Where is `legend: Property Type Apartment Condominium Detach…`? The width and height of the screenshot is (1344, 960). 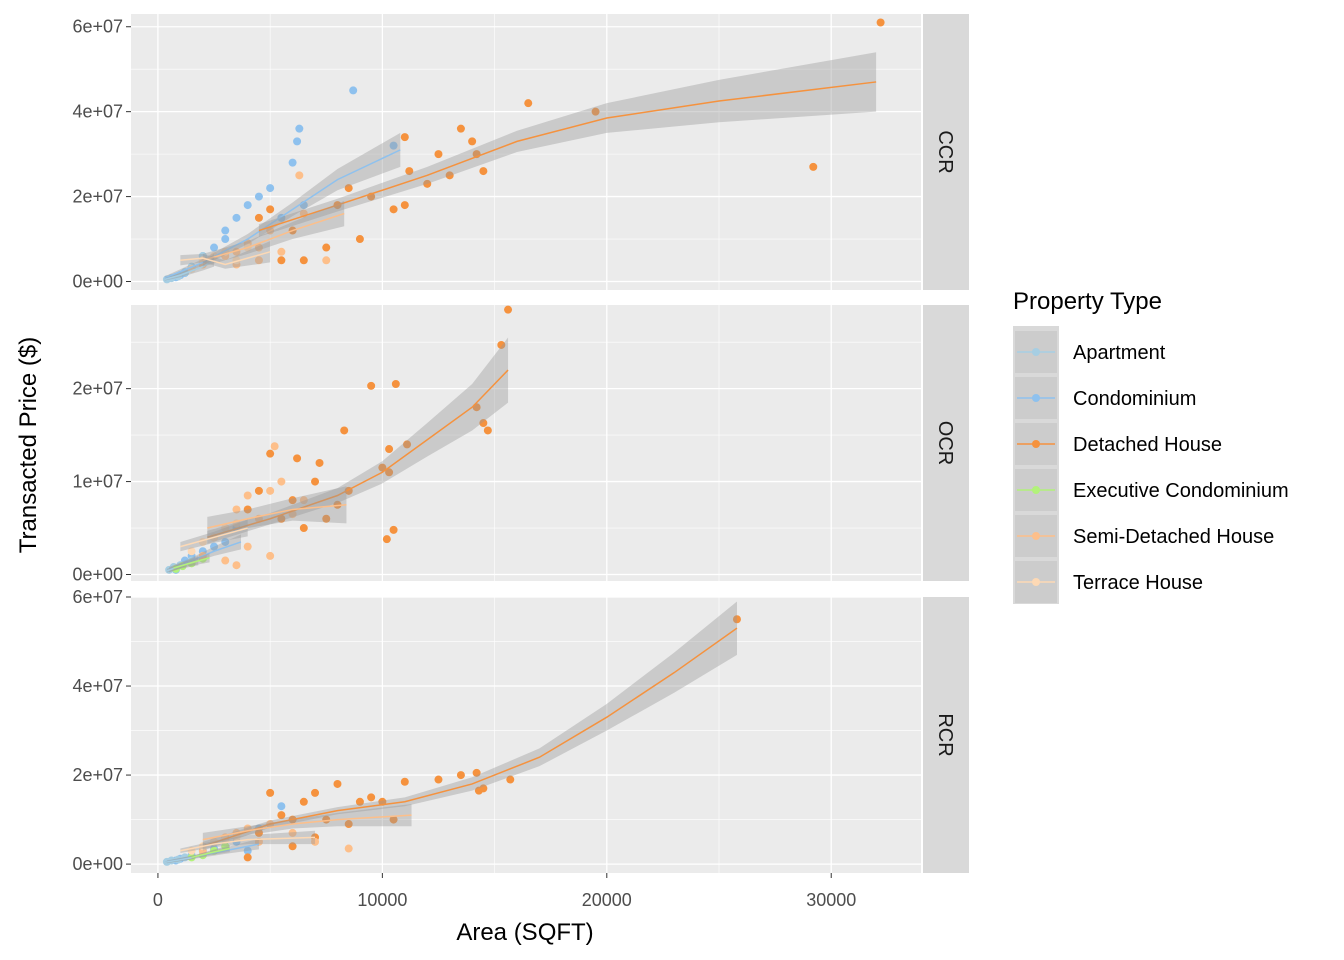 legend: Property Type Apartment Condominium Detach… is located at coordinates (1151, 446).